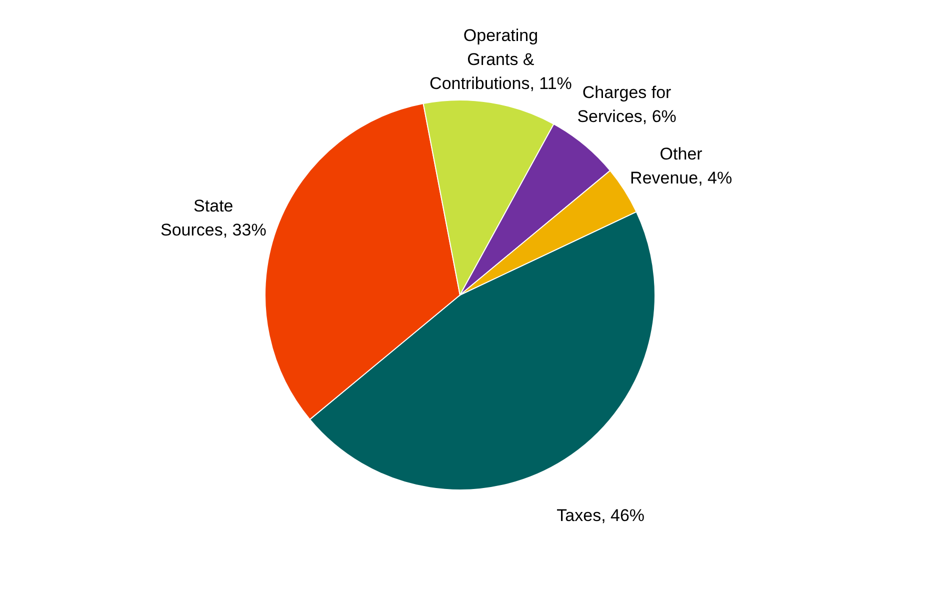  I want to click on slice-label: State Sources, 33%, so click(213, 218).